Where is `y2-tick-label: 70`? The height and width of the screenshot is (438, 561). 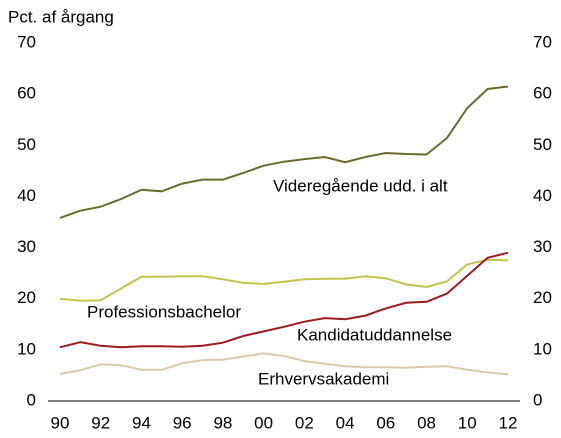 y2-tick-label: 70 is located at coordinates (542, 41).